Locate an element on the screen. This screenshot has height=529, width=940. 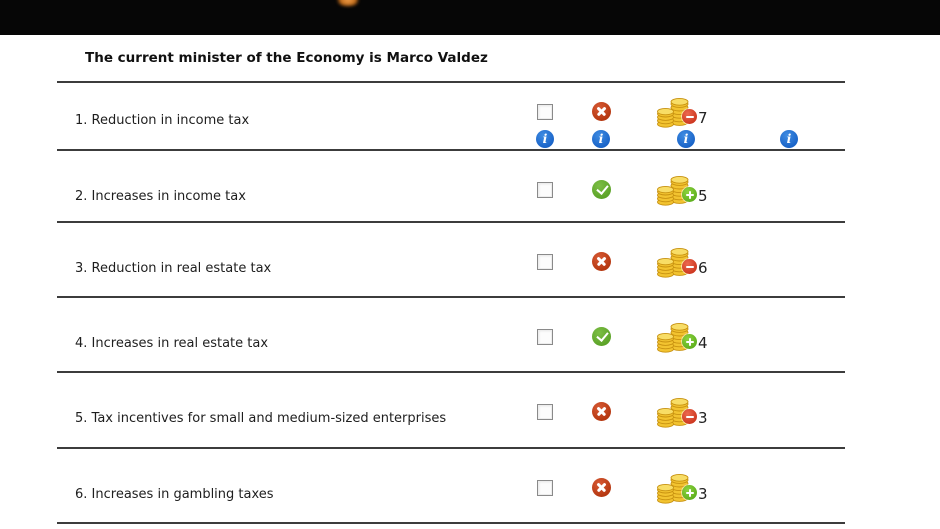
policy-label: 1. Reduction in income tax is located at coordinates (162, 120).